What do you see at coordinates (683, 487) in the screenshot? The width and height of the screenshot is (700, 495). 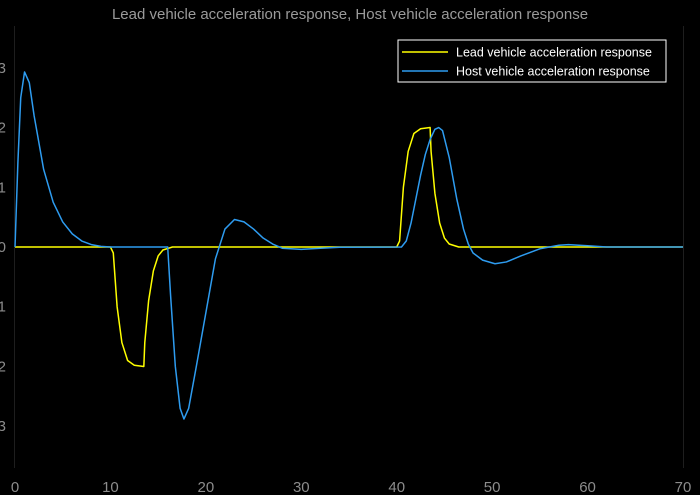 I see `x-tick-label: 70` at bounding box center [683, 487].